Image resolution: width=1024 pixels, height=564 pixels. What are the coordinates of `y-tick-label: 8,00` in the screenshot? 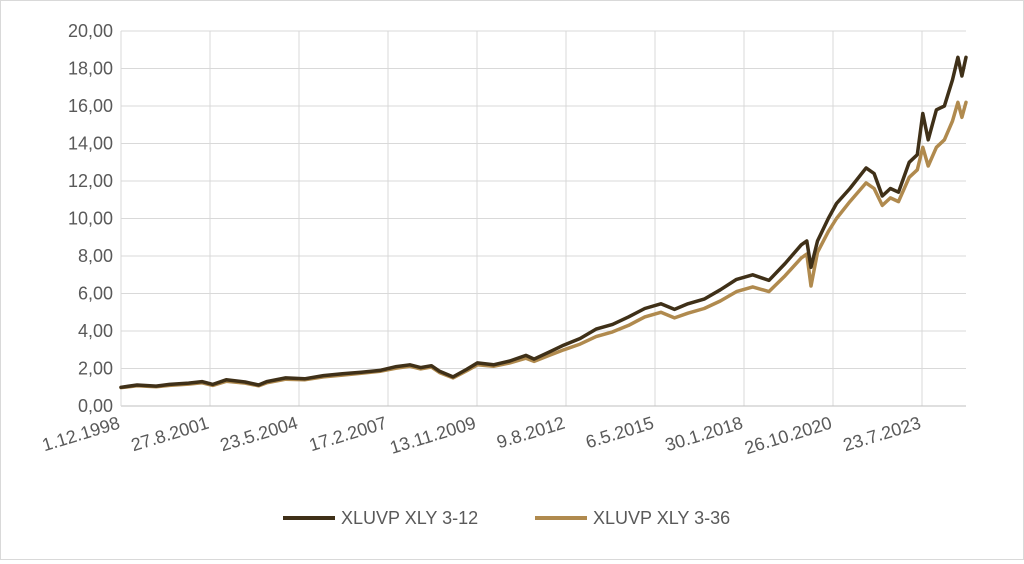 It's located at (95, 256).